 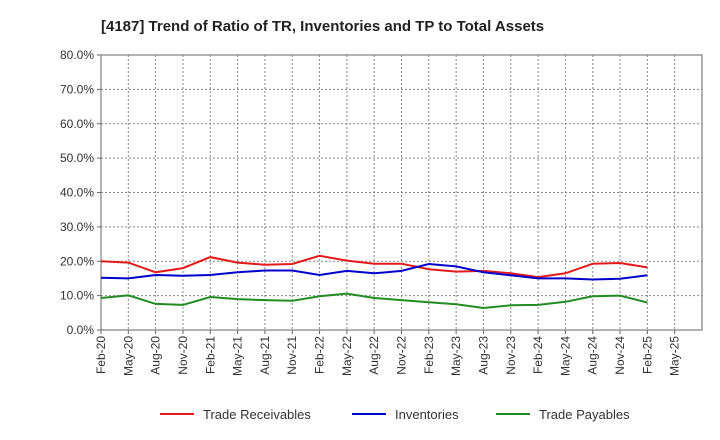 I want to click on x-tick-label: Nov-23, so click(x=511, y=355).